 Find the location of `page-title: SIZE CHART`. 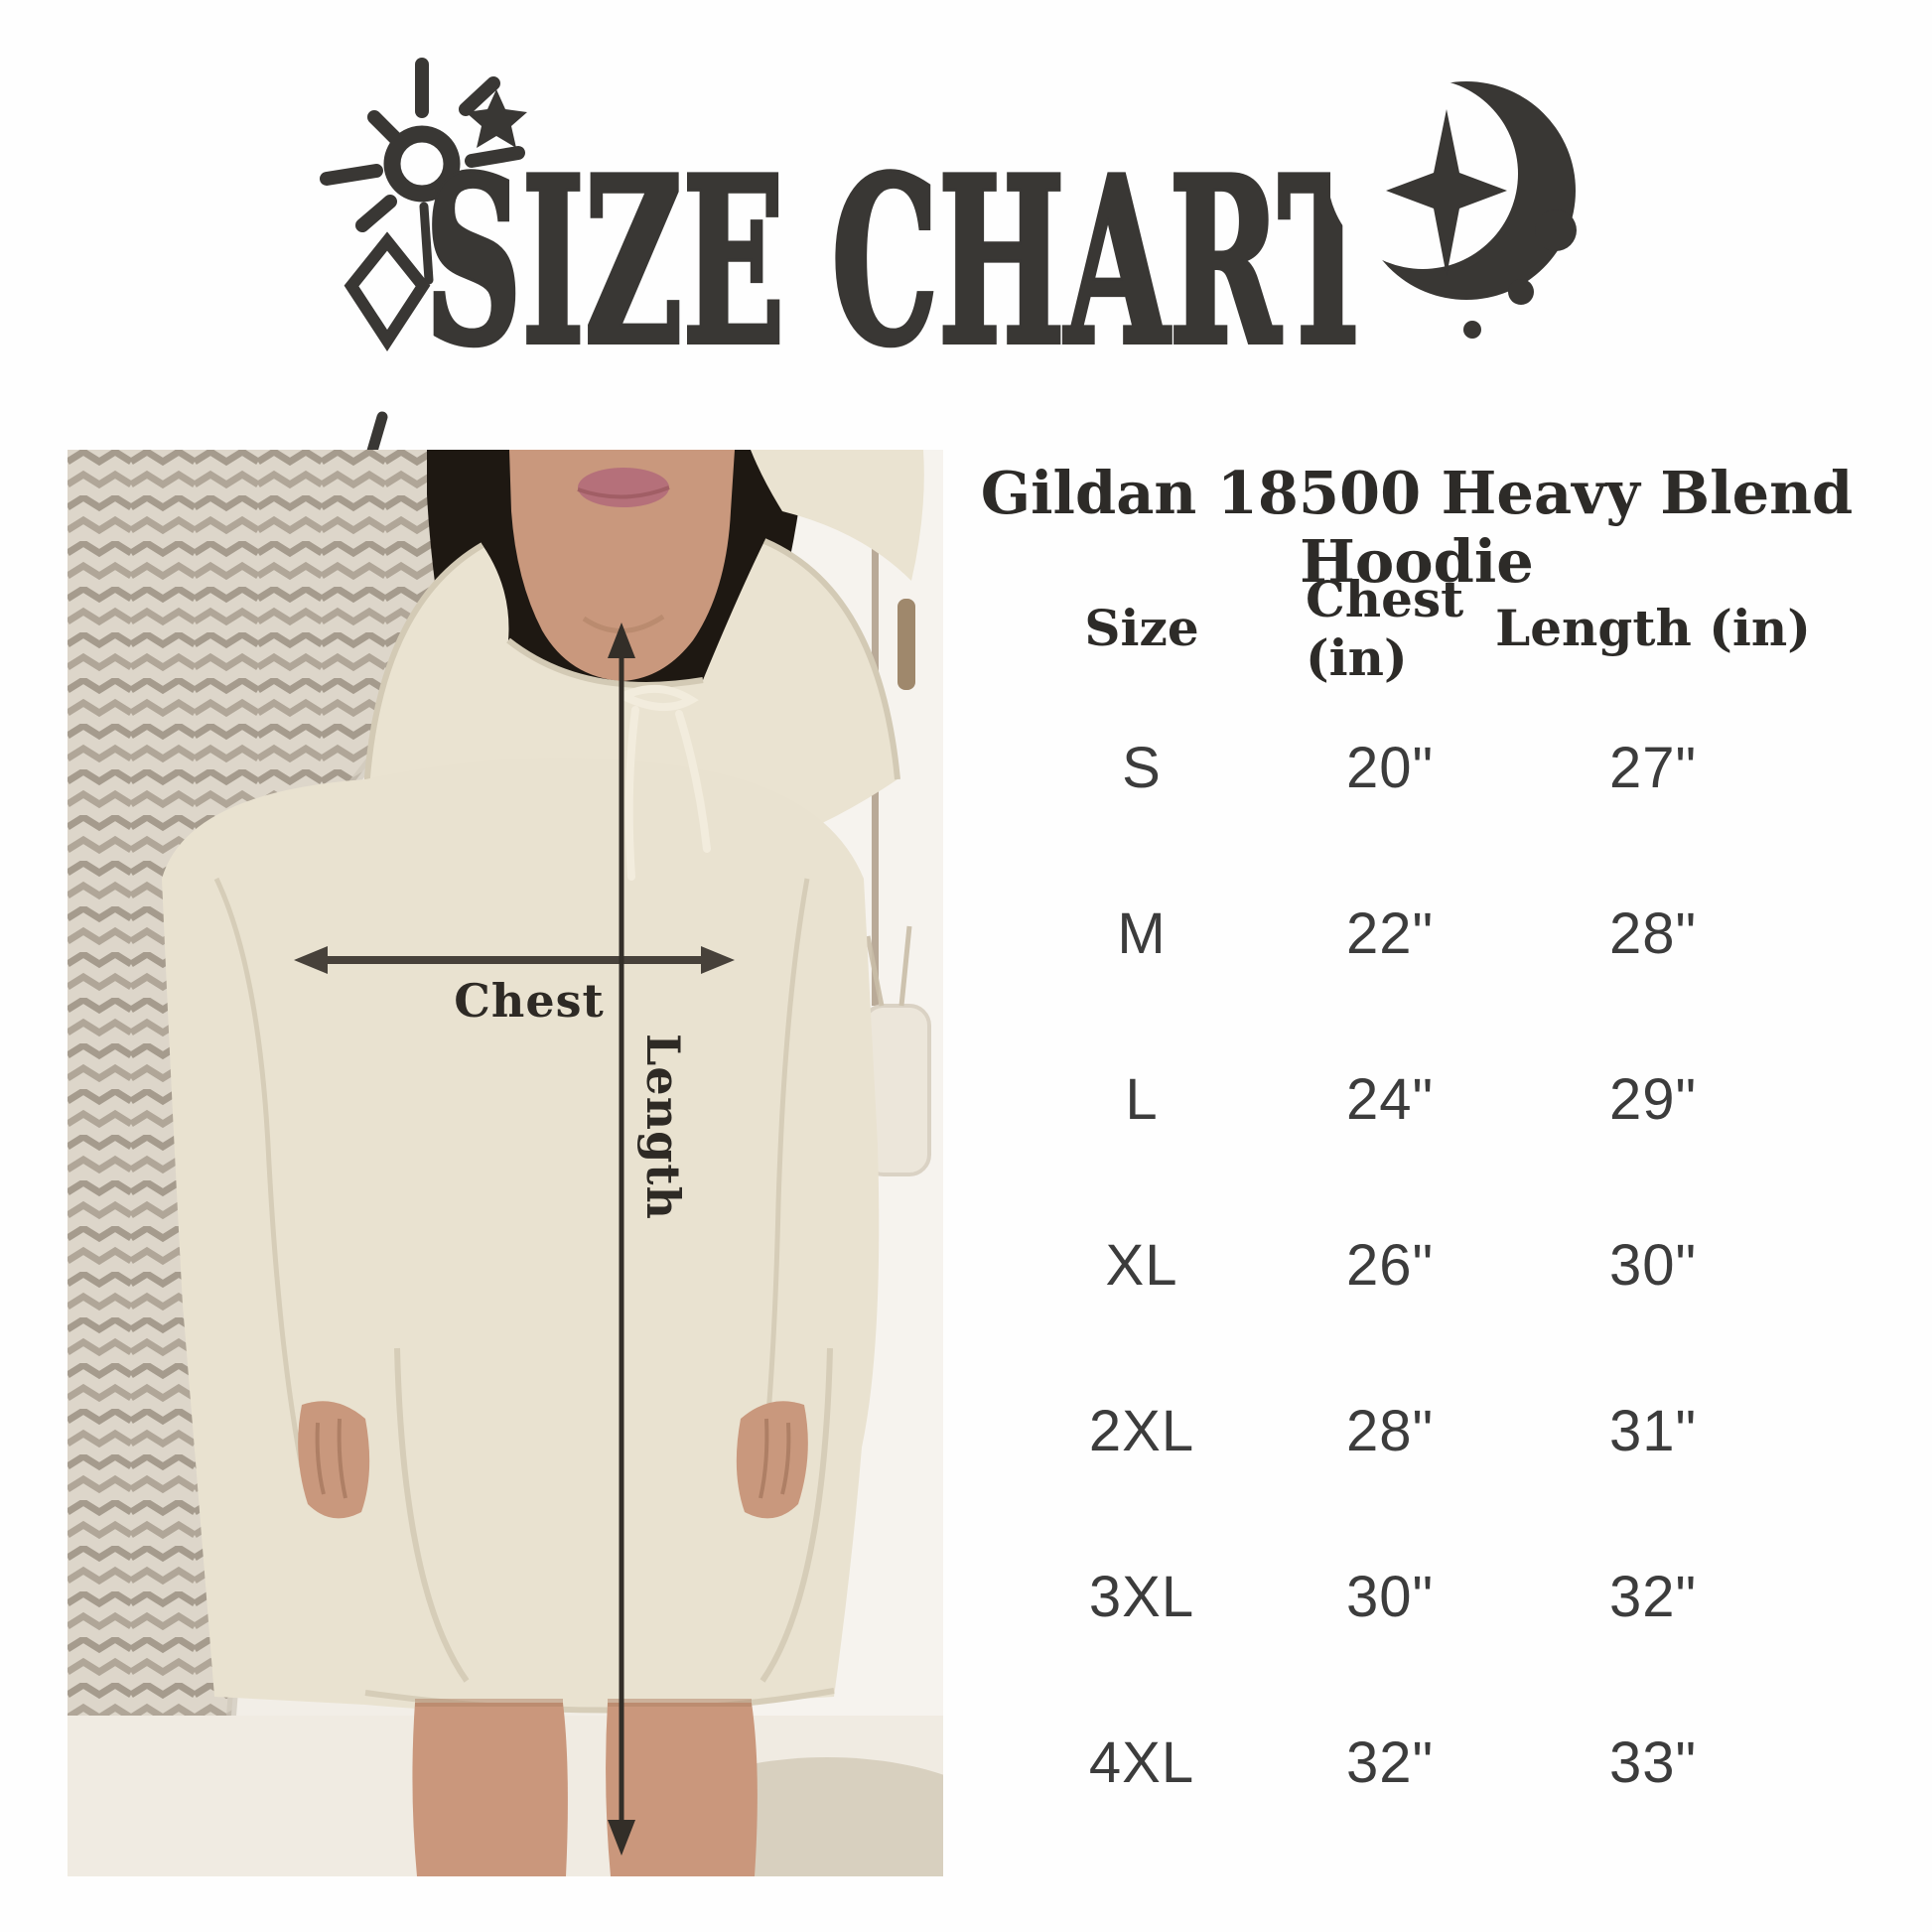

page-title: SIZE CHART is located at coordinates (902, 255).